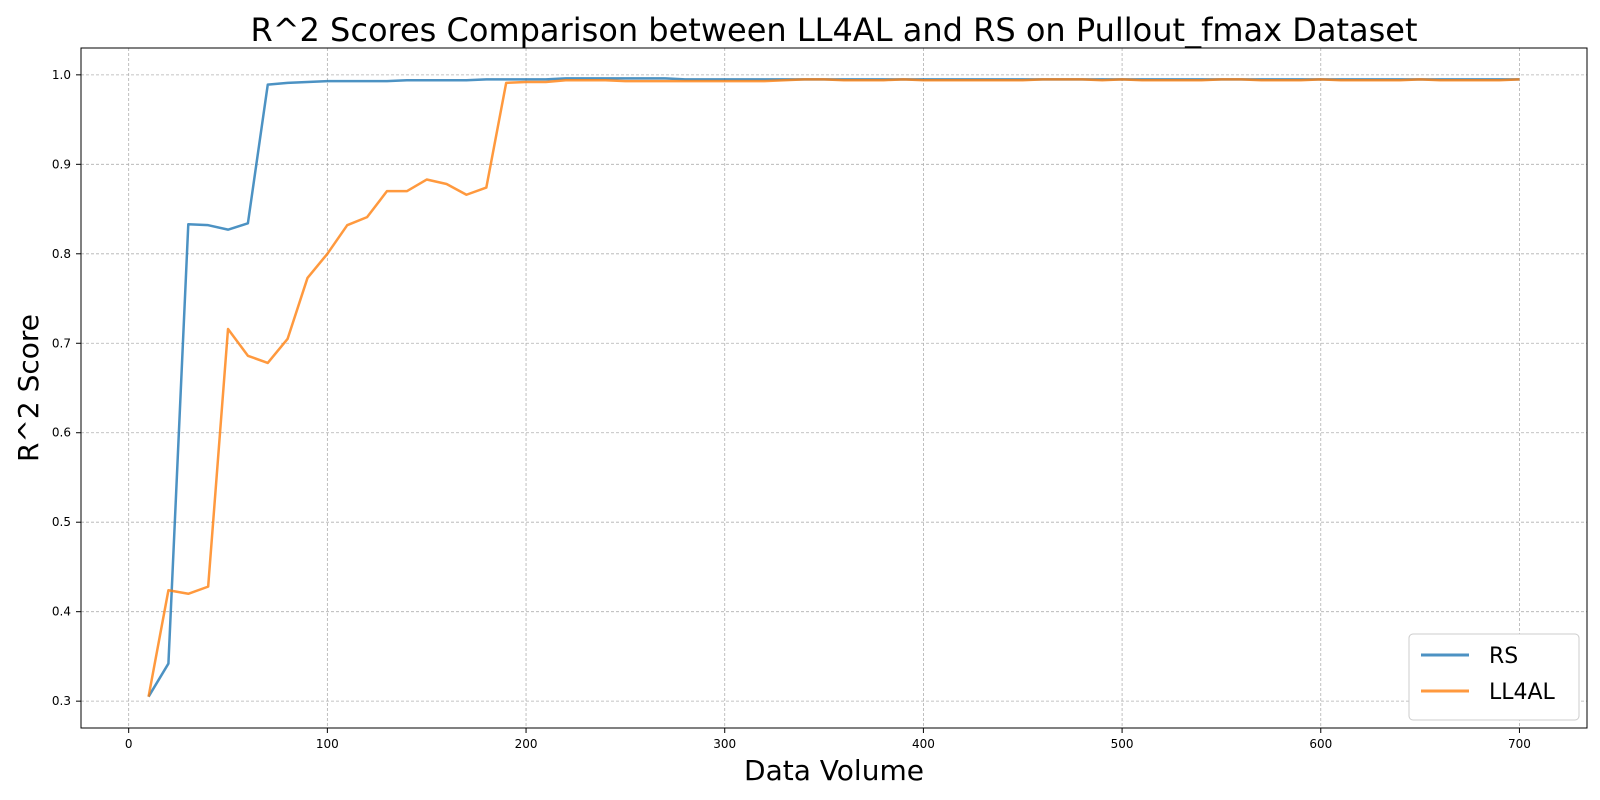  I want to click on x-tick-label: 200, so click(526, 744).